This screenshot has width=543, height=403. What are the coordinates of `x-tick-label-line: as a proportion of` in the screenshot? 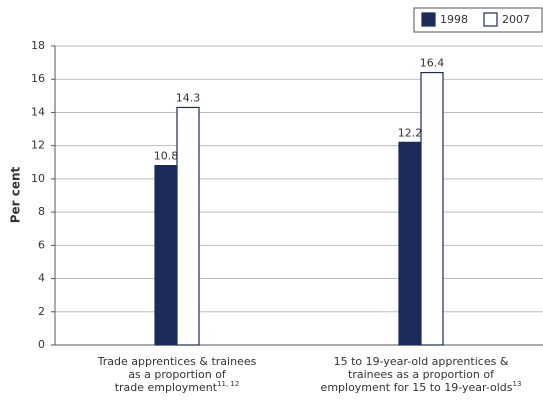 It's located at (177, 374).